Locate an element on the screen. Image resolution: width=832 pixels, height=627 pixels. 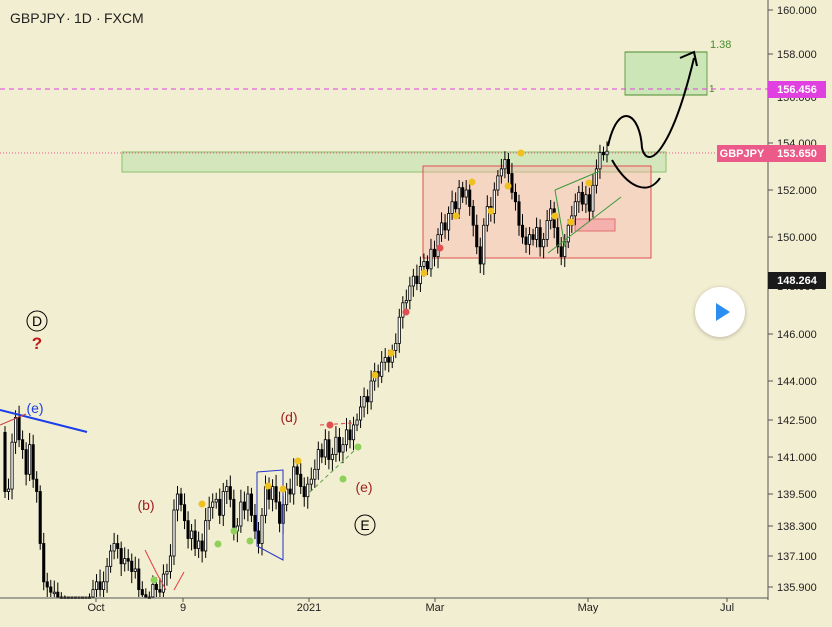
wave-E-circle is located at coordinates (365, 525).